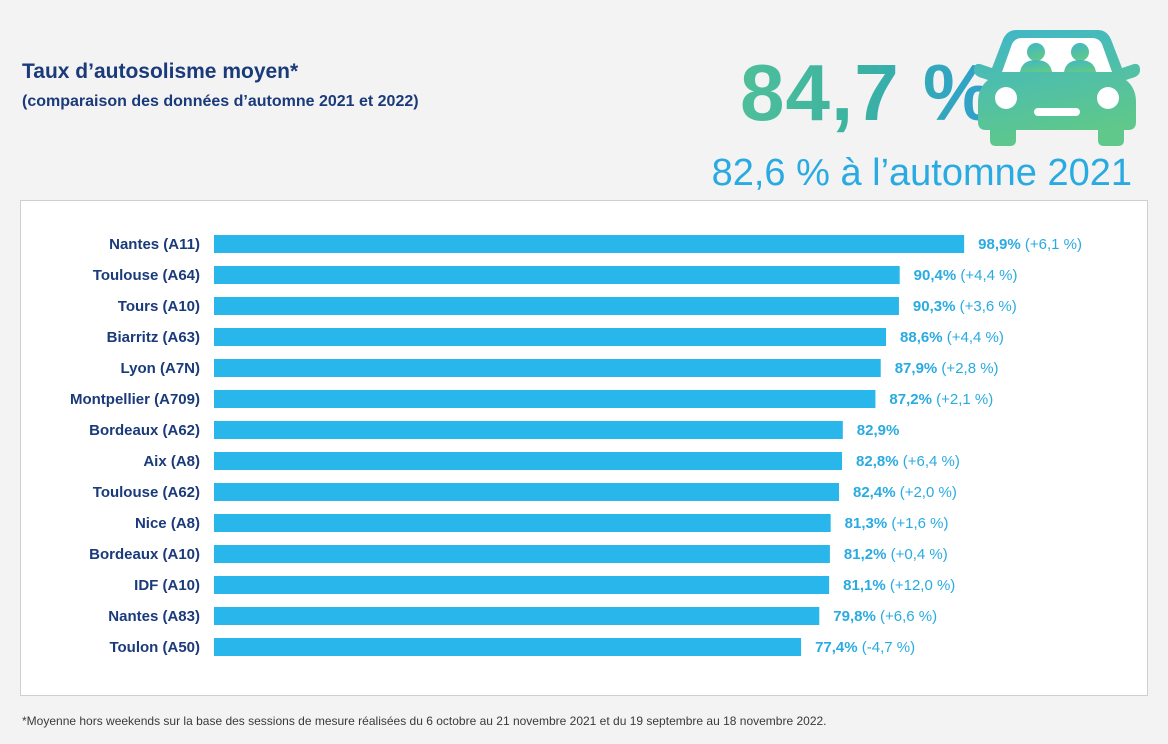  Describe the element at coordinates (154, 244) in the screenshot. I see `category-label: Nantes (A11)` at that location.